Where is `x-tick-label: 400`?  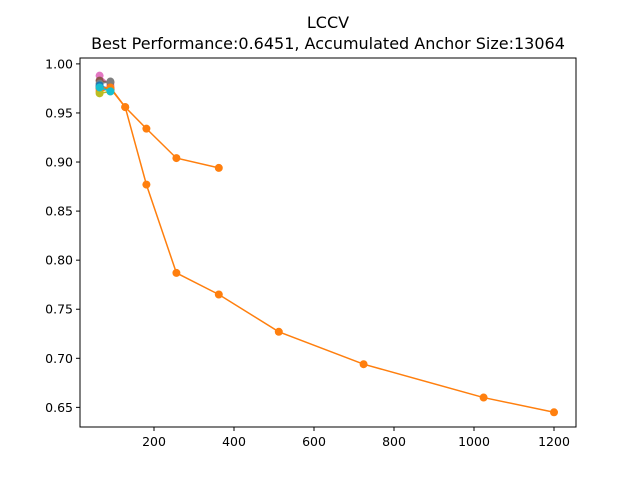
x-tick-label: 400 is located at coordinates (234, 441).